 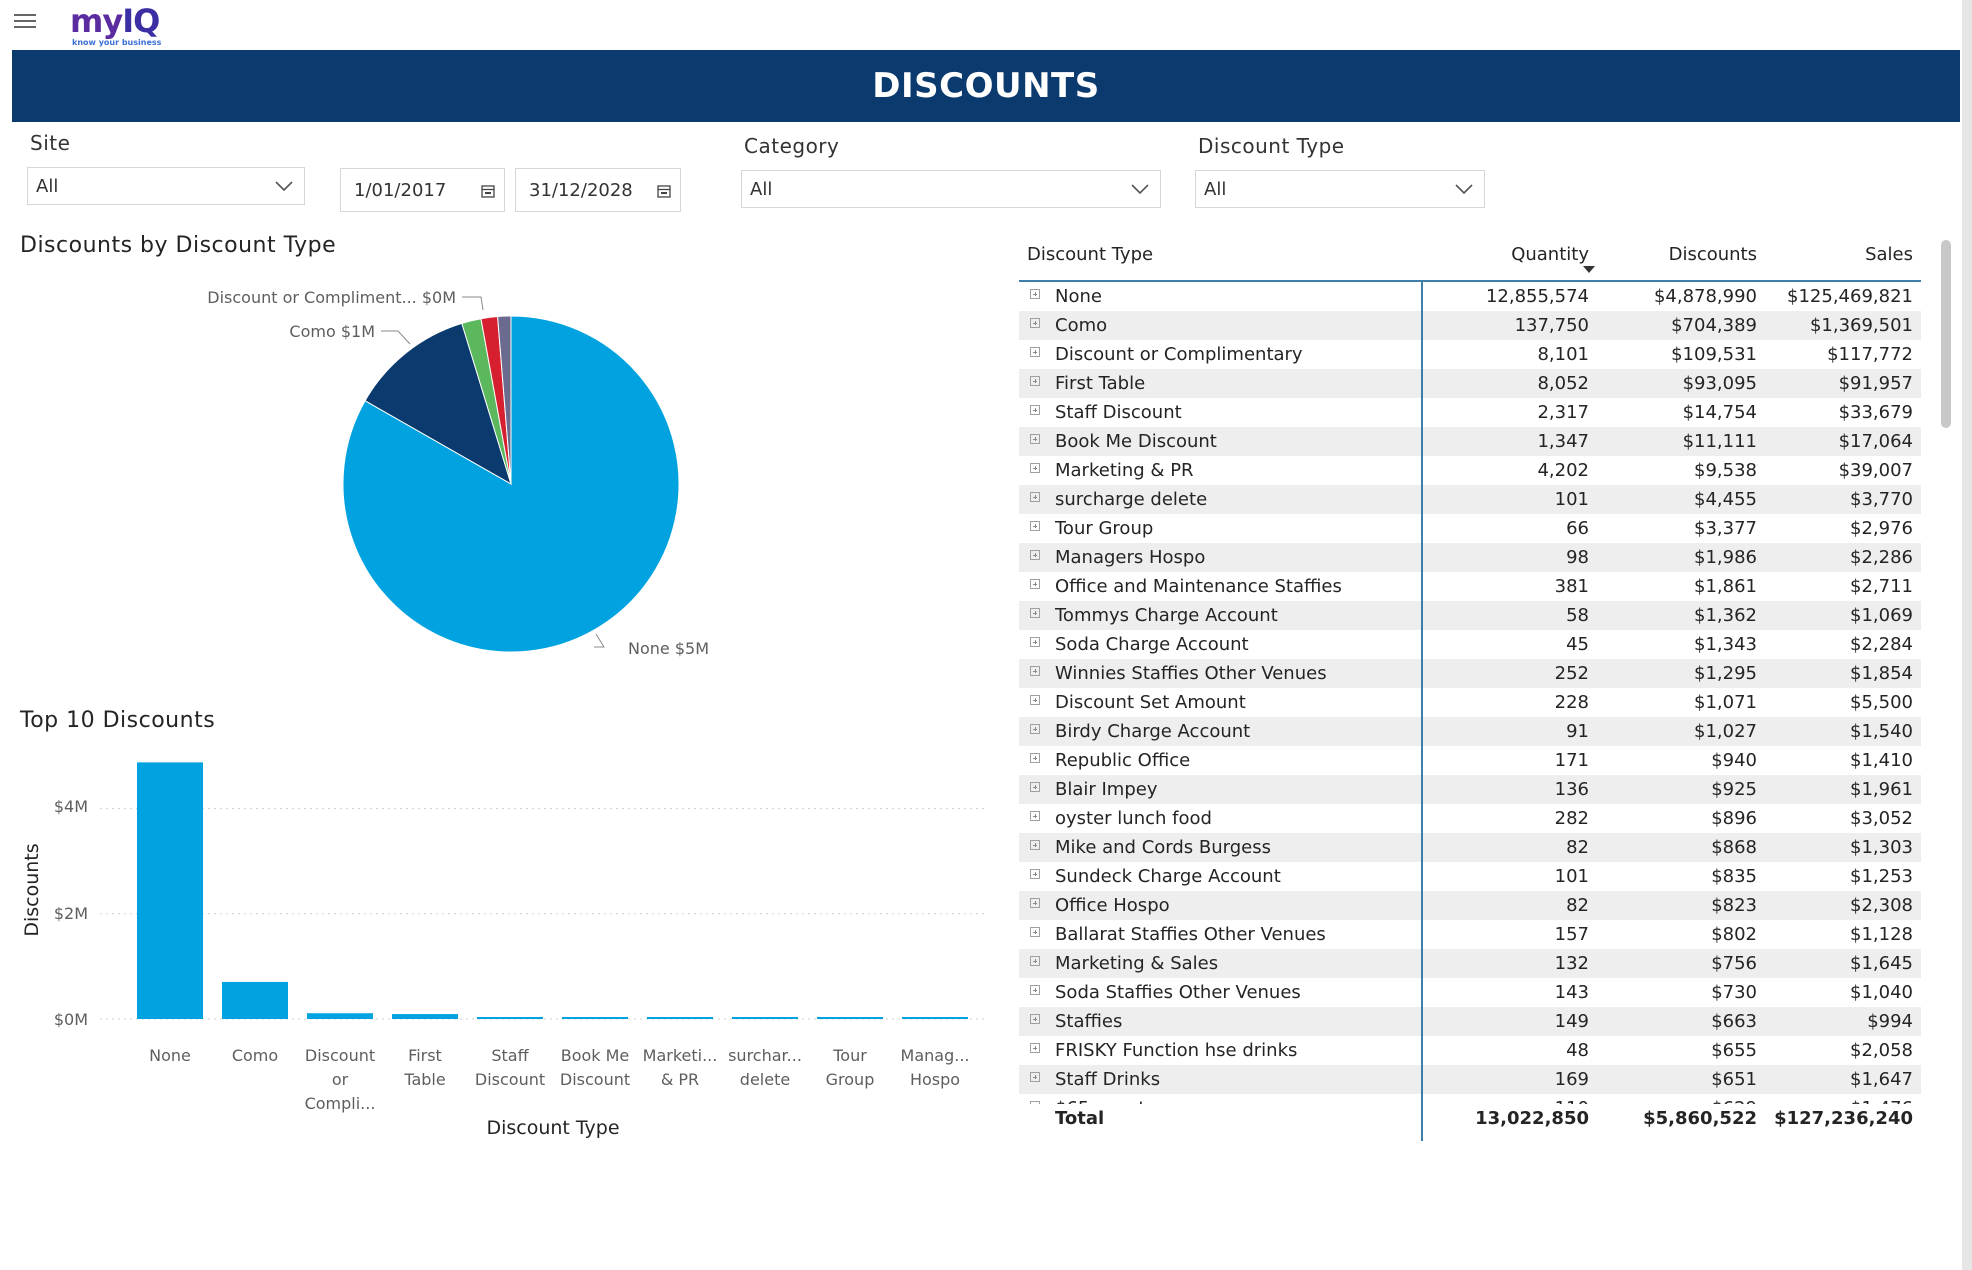 I want to click on table-row: Staff Discount 2,317 $14,754 $33,679, so click(x=1470, y=412).